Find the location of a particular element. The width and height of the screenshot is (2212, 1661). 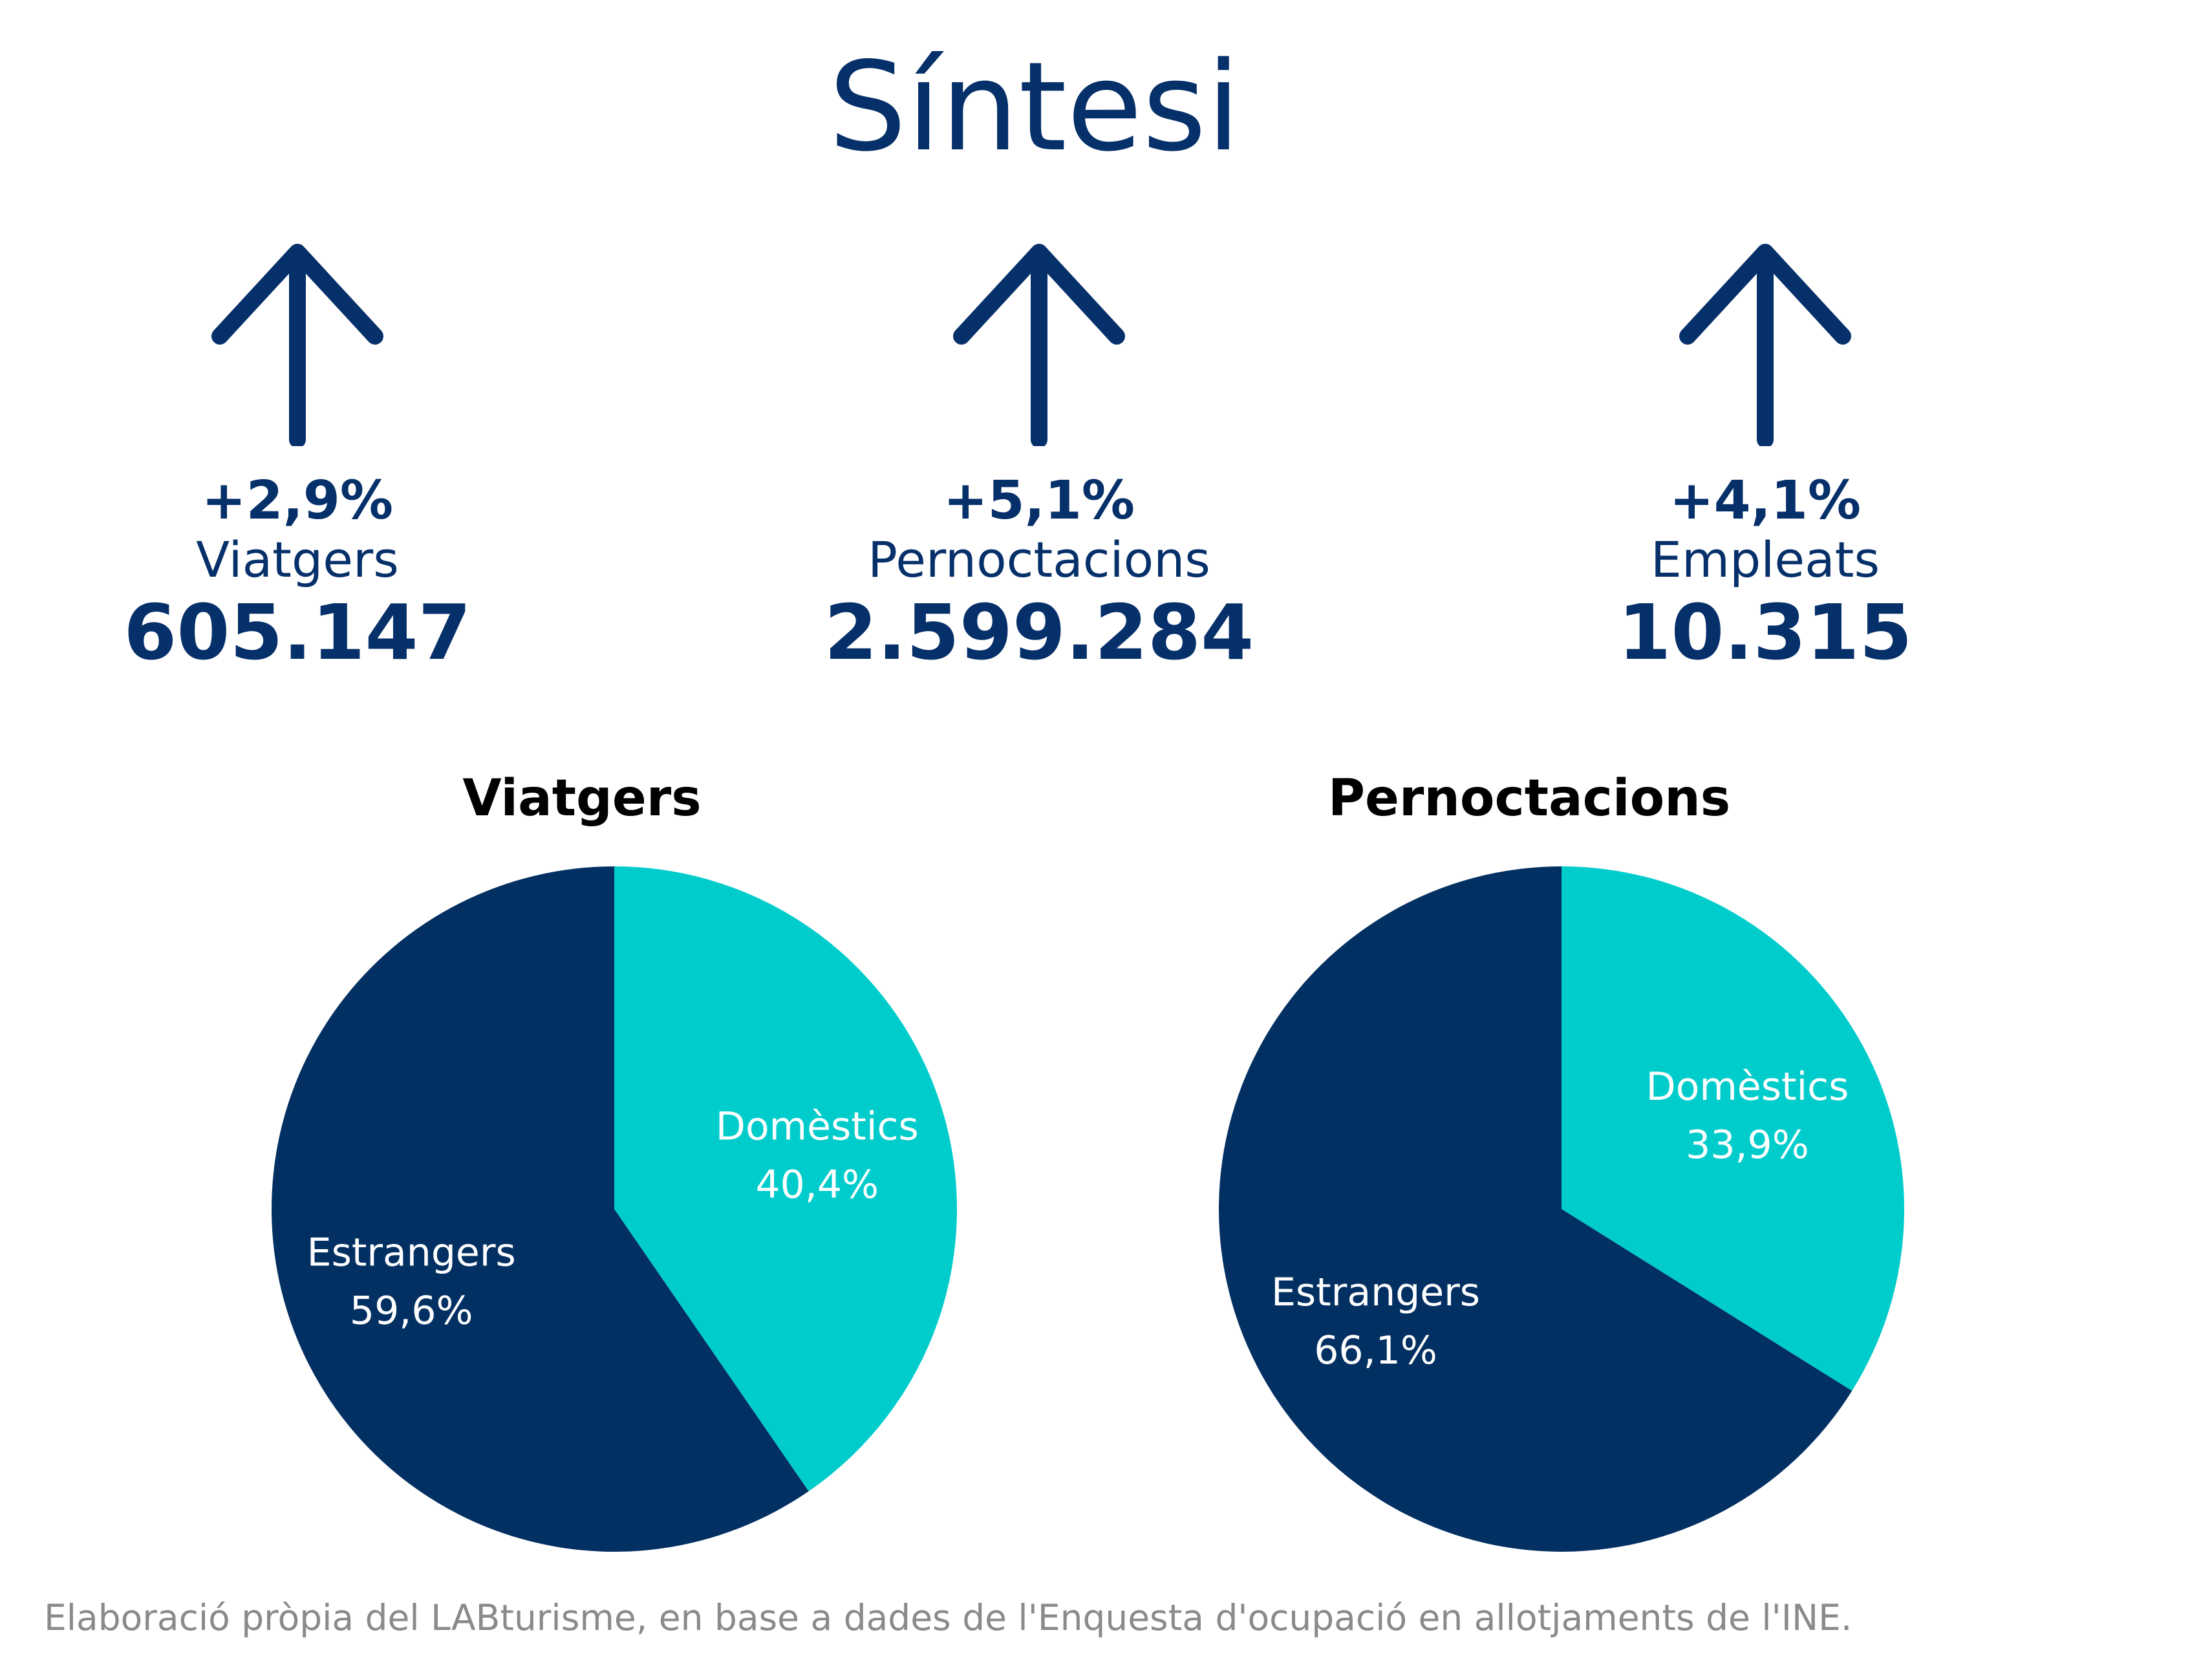

kpi-label: Viatgers is located at coordinates (297, 560).